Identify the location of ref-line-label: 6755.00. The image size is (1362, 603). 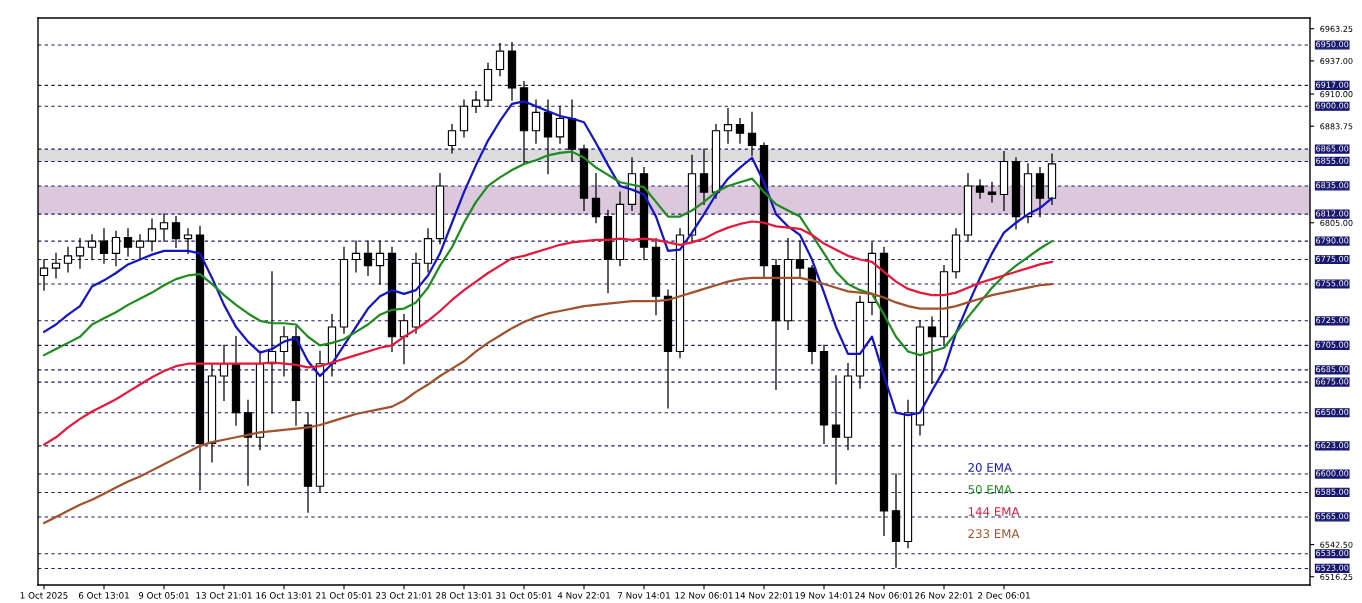
(1332, 283).